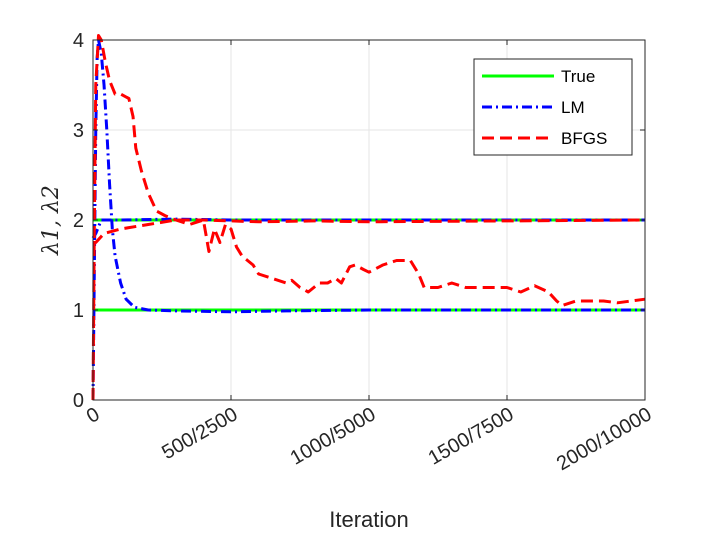  Describe the element at coordinates (584, 138) in the screenshot. I see `legend-label-bfgs: BFGS` at that location.